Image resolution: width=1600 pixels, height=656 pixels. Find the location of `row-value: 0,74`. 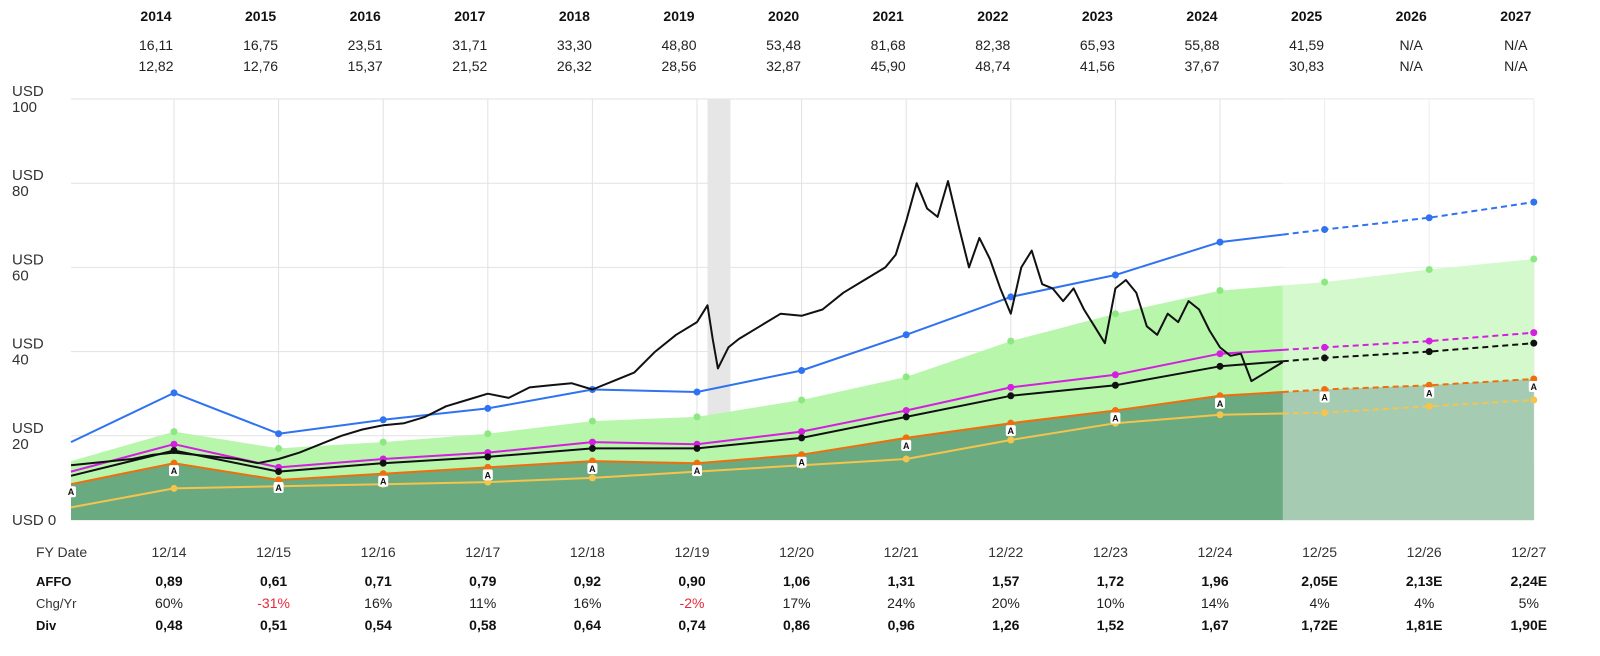

row-value: 0,74 is located at coordinates (691, 625).